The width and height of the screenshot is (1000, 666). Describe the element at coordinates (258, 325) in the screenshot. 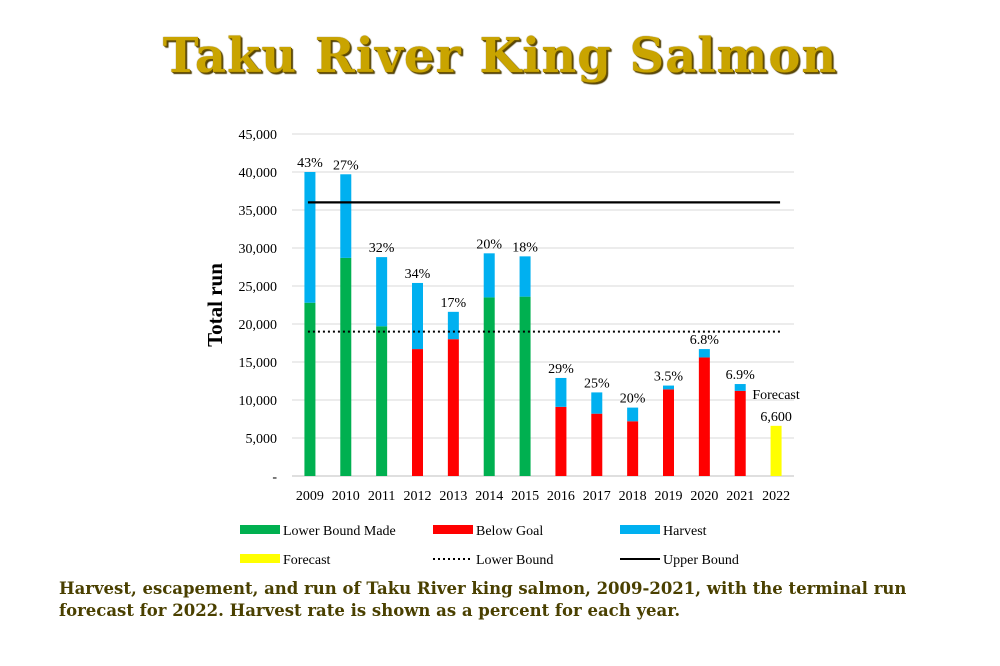

I see `y-tick-label: 20,000` at that location.